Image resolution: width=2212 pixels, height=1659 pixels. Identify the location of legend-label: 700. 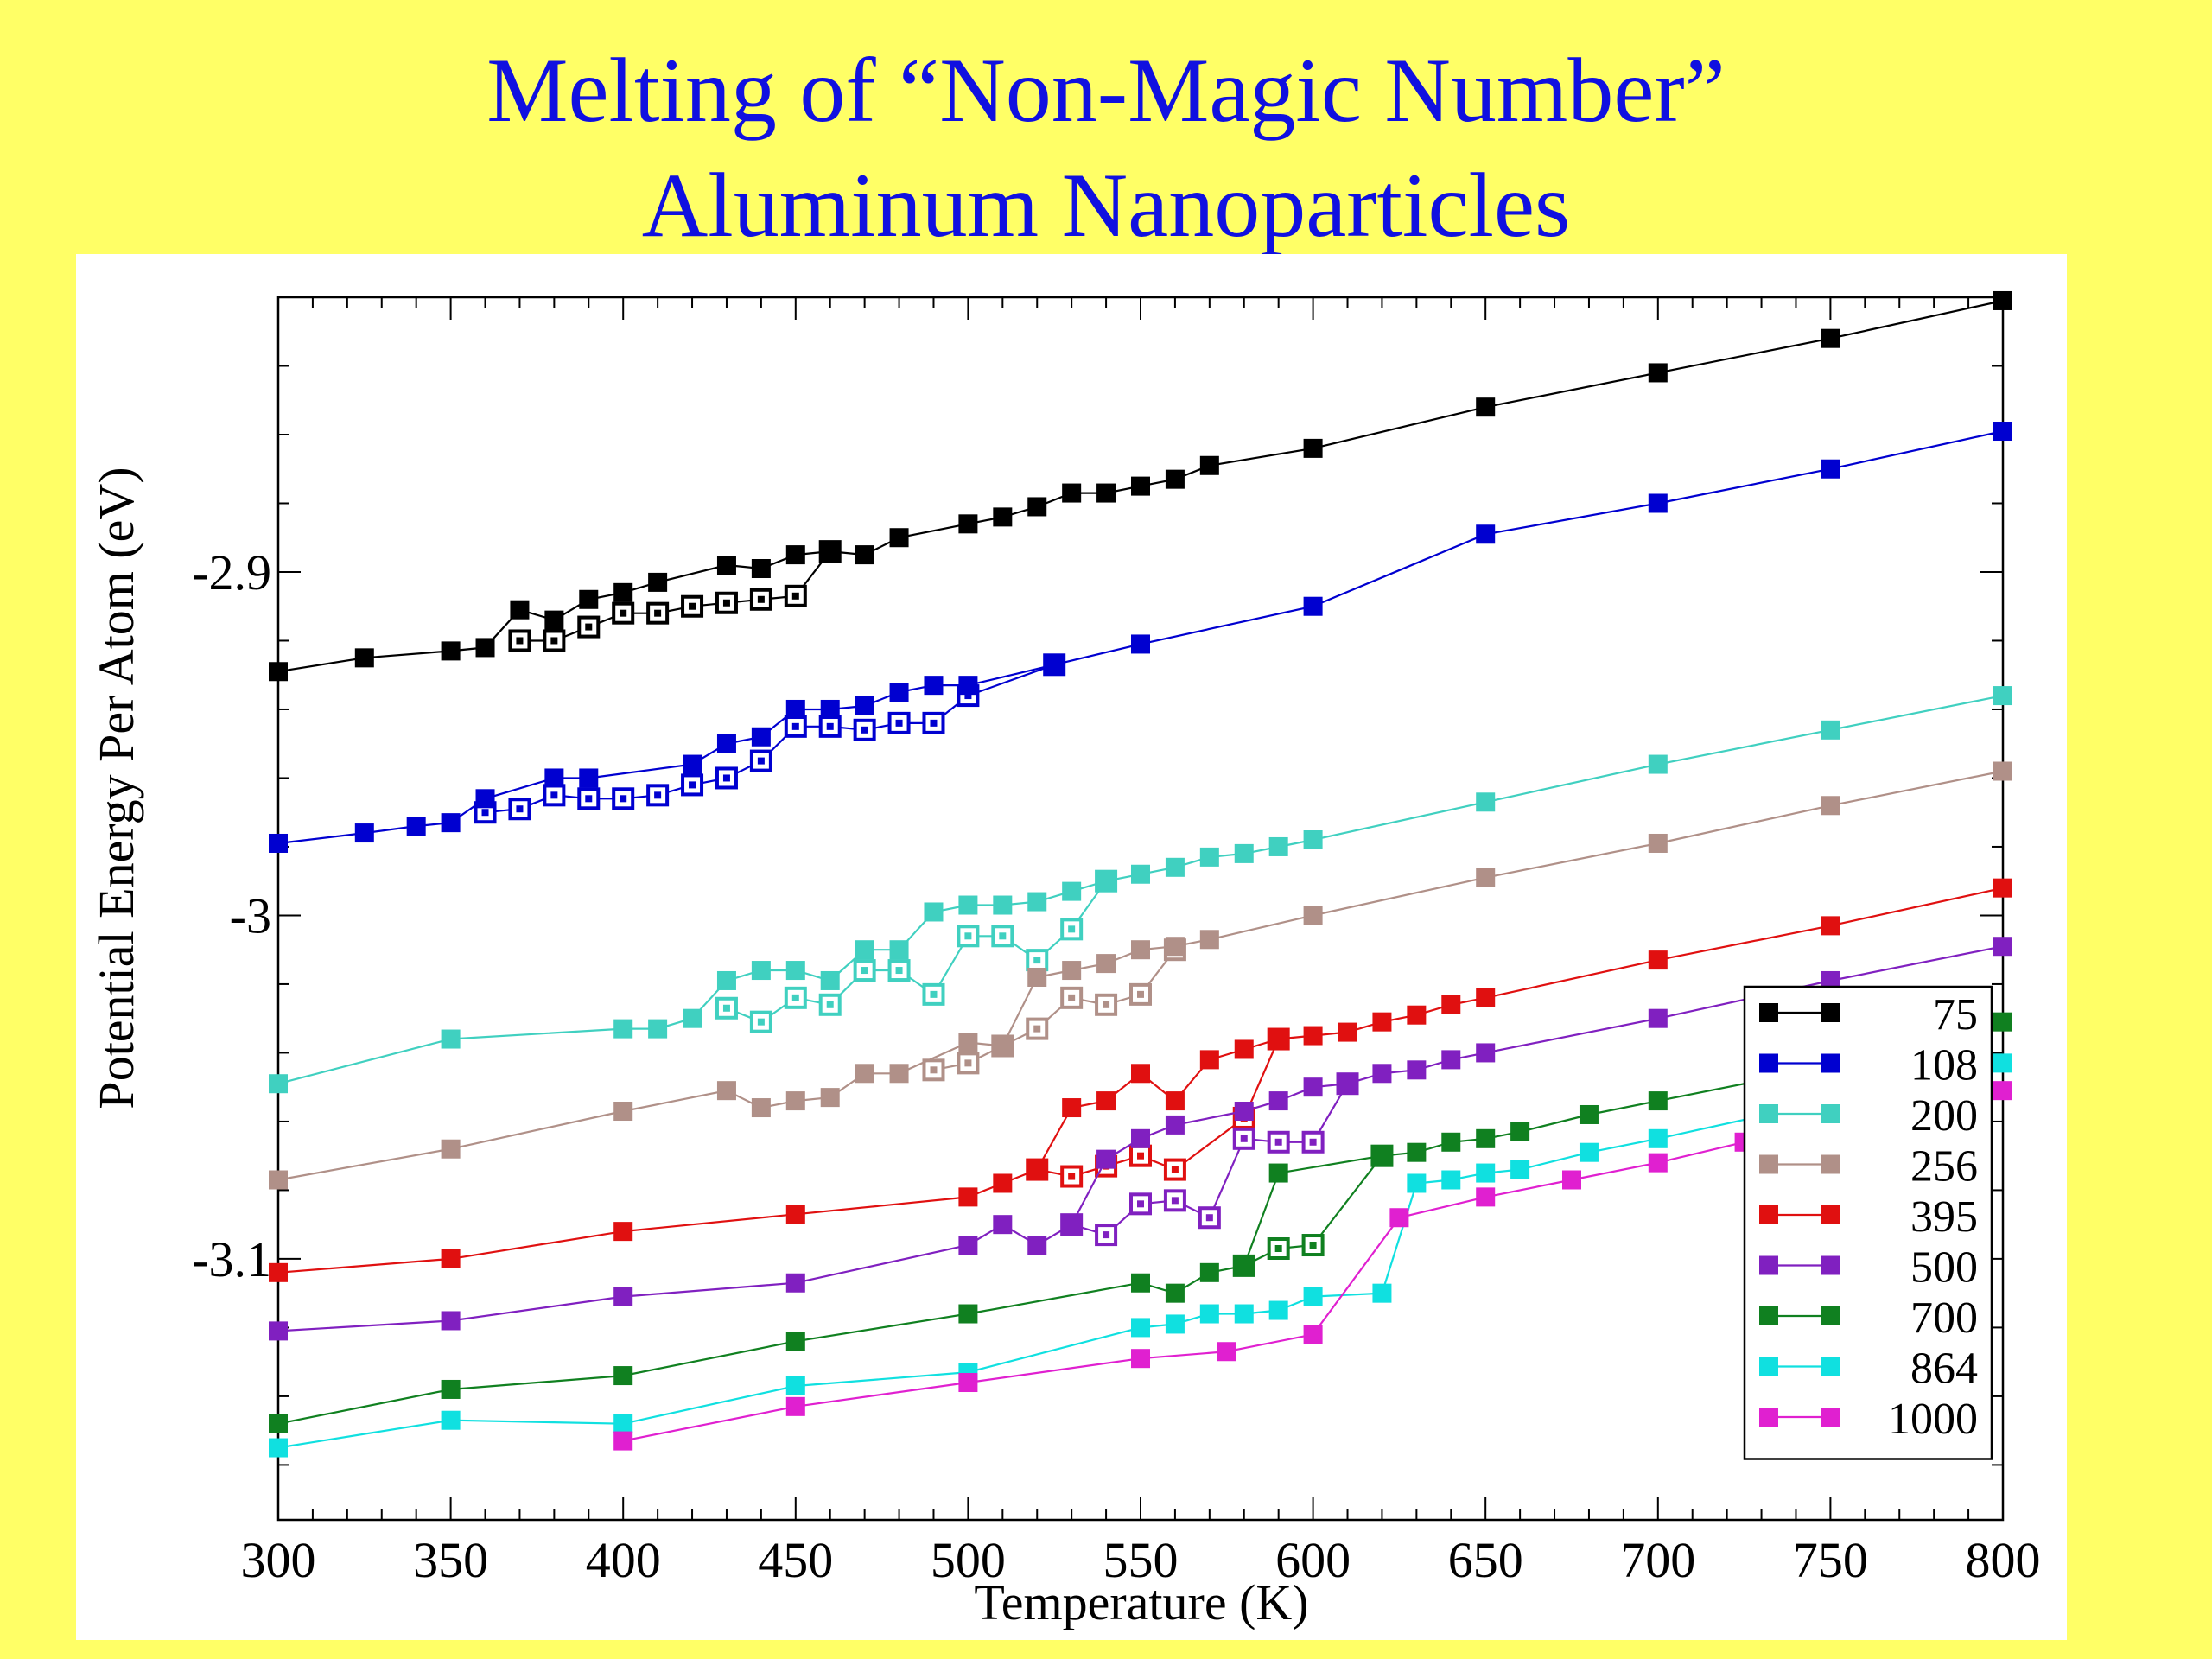
(1944, 1318).